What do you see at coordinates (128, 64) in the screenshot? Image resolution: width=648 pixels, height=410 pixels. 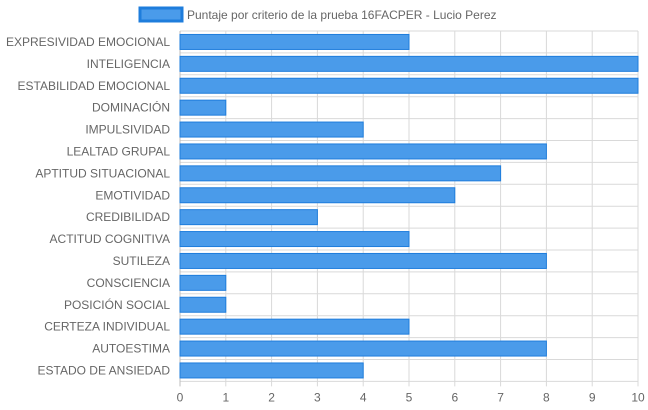 I see `category-label: INTELIGENCIA` at bounding box center [128, 64].